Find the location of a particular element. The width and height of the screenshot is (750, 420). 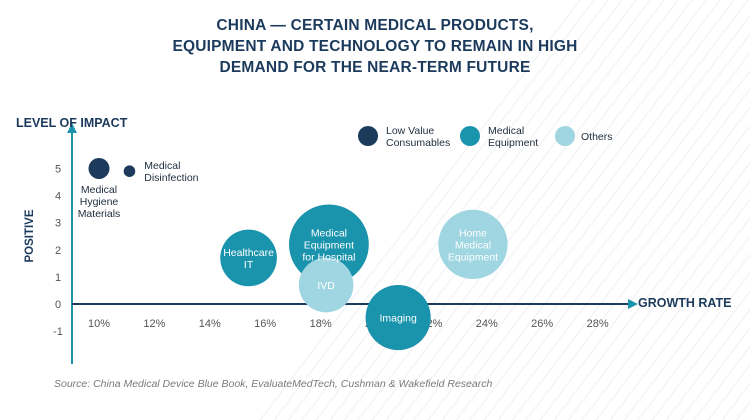

y-tick-label: 0 is located at coordinates (58, 305).